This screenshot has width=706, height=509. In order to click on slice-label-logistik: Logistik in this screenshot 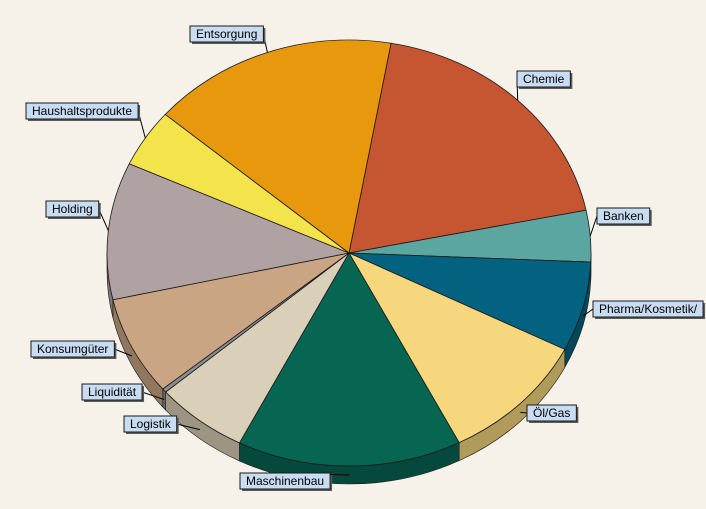, I will do `click(161, 424)`.